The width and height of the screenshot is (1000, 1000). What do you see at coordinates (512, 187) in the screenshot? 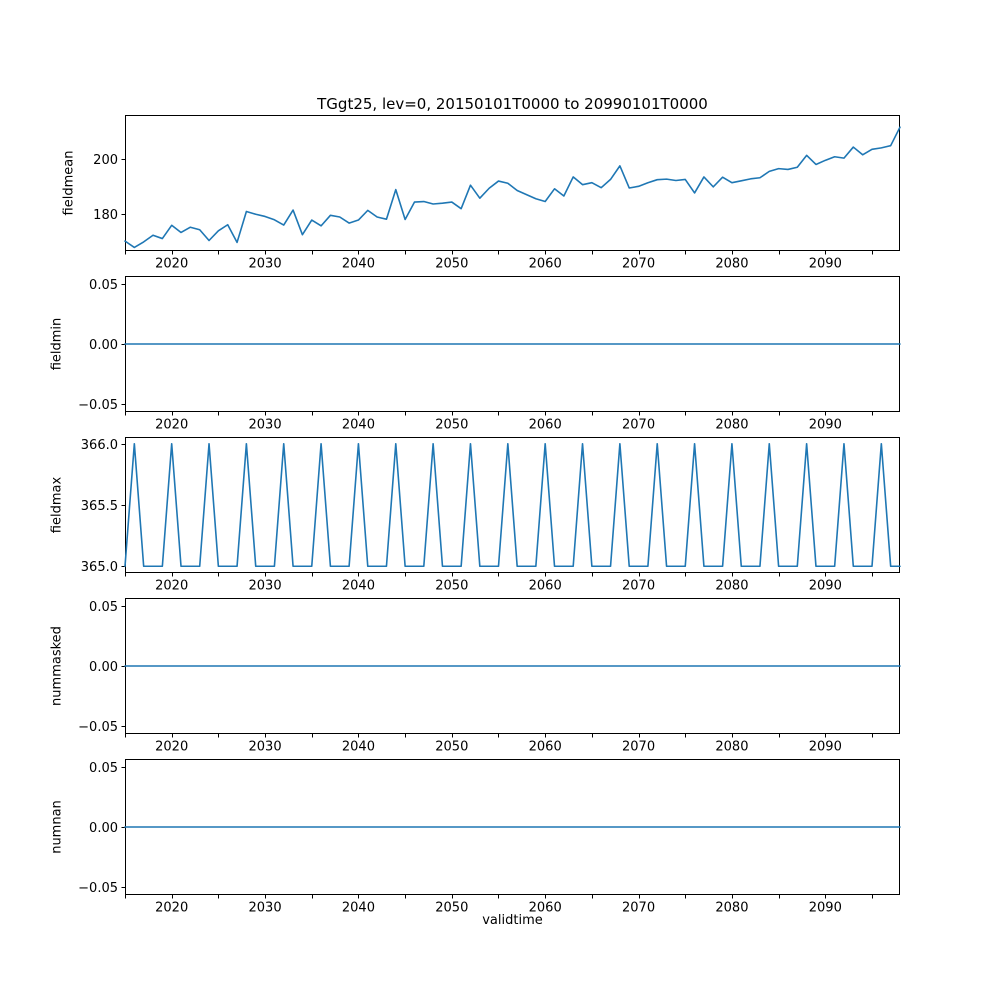
I see `fieldmean-line` at bounding box center [512, 187].